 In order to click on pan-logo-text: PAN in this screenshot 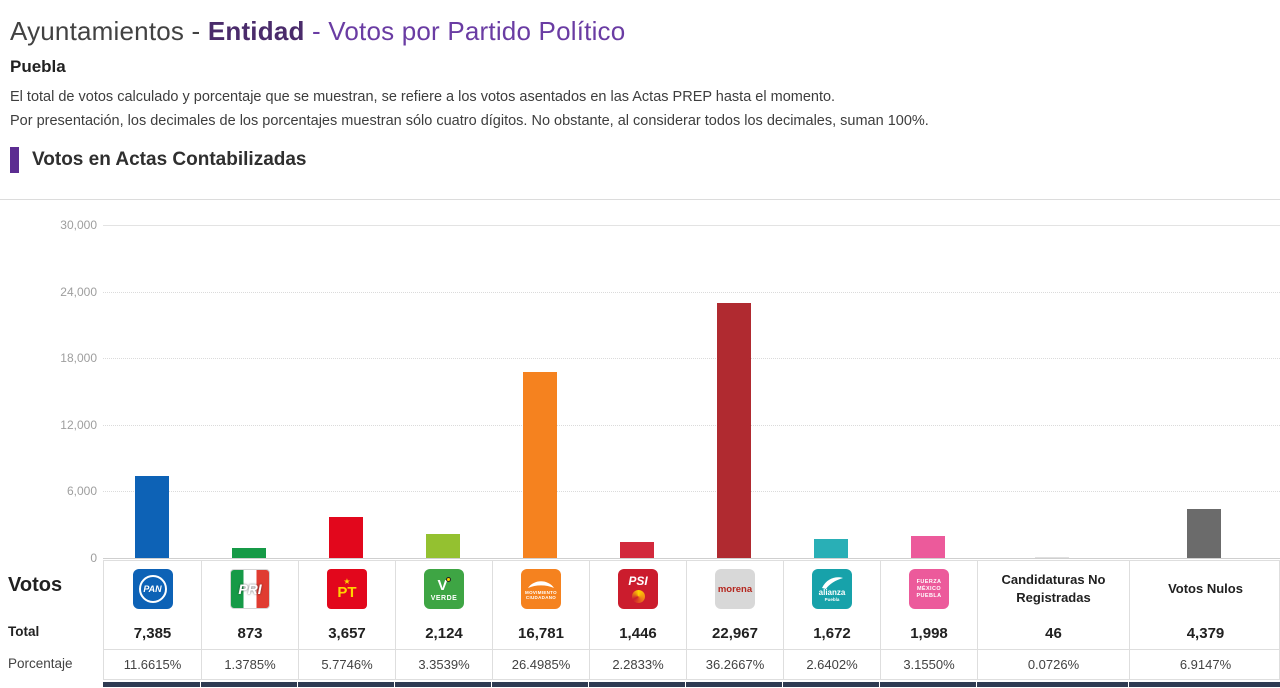, I will do `click(152, 589)`.